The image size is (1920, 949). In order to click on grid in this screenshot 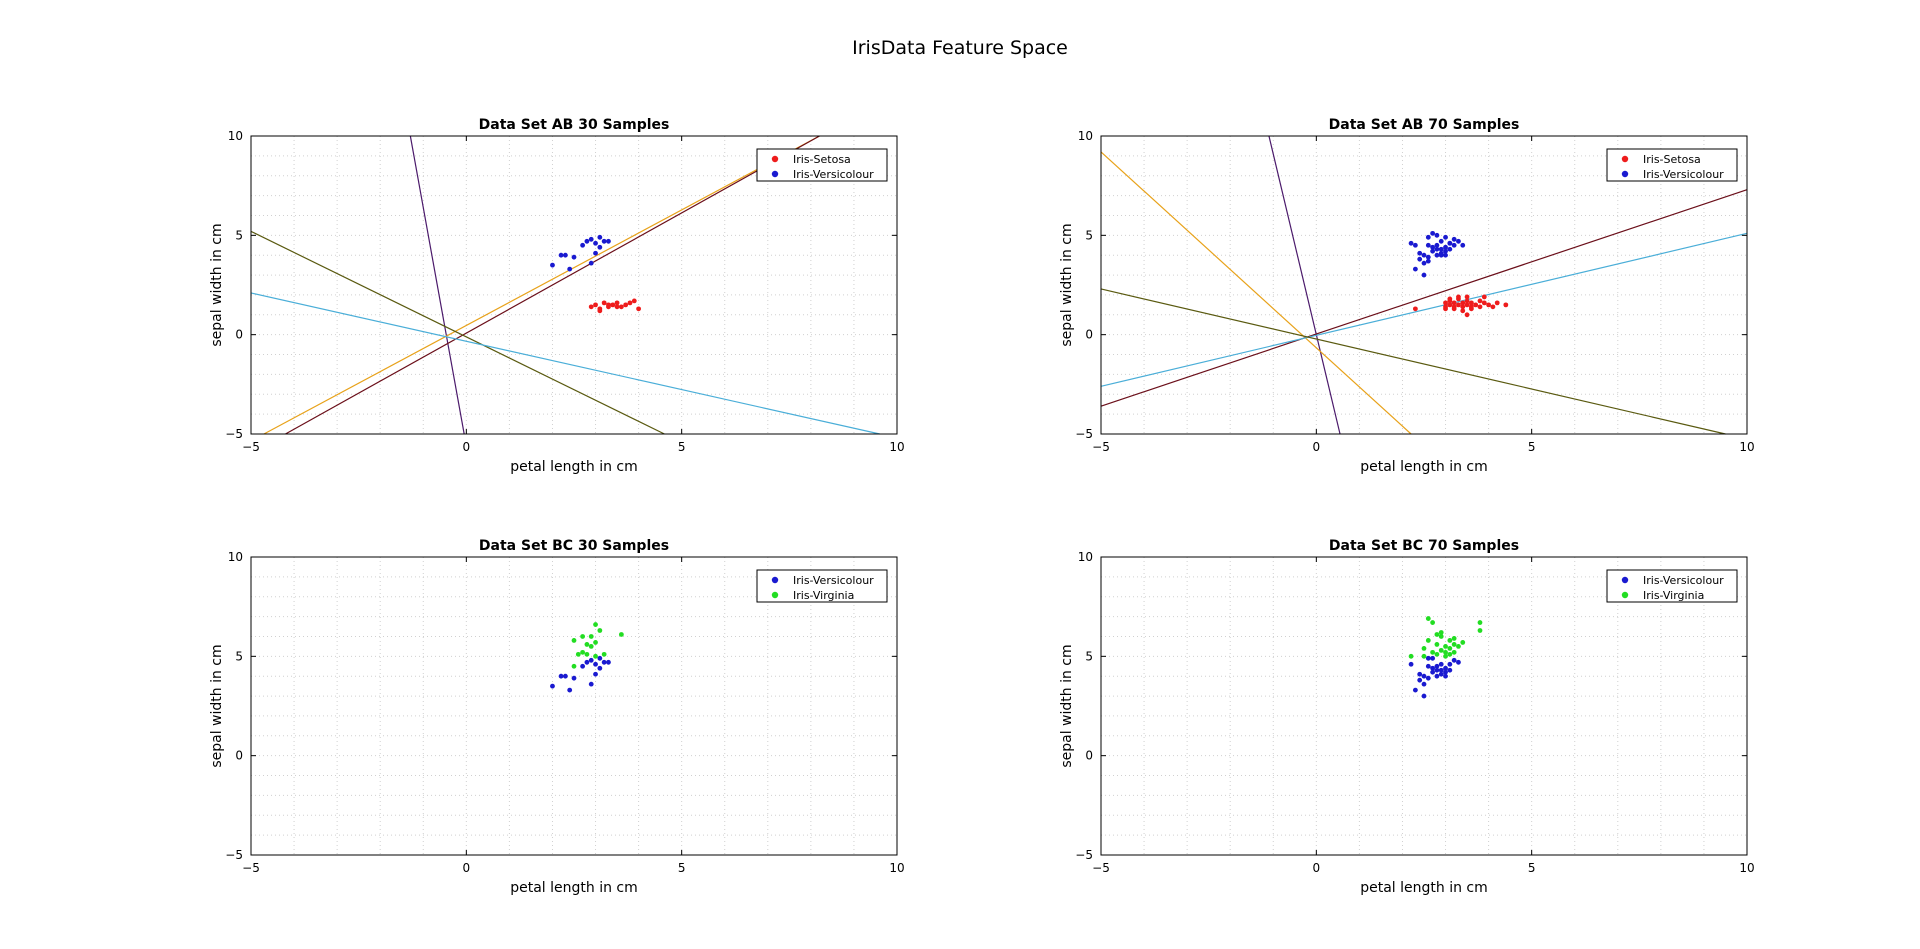, I will do `click(574, 706)`.